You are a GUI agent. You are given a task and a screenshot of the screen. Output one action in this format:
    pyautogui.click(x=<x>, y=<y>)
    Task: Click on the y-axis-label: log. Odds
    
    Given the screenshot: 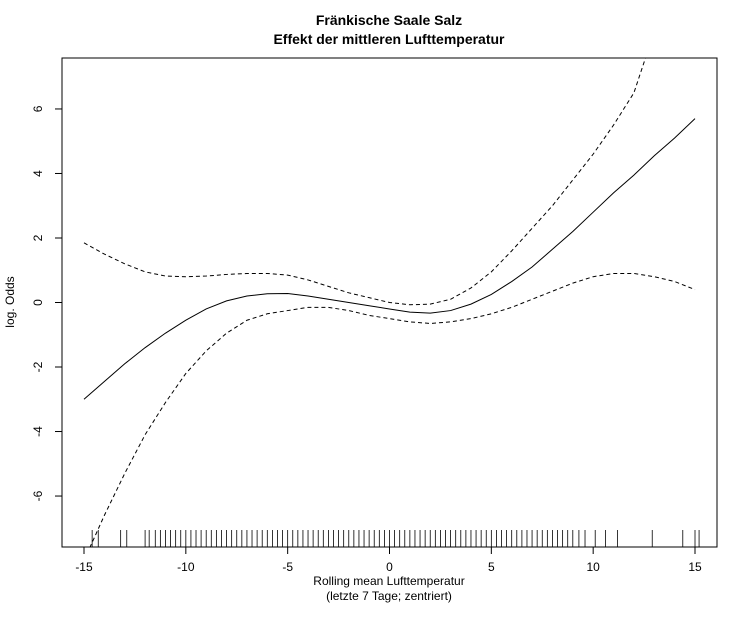 What is the action you would take?
    pyautogui.click(x=10, y=301)
    